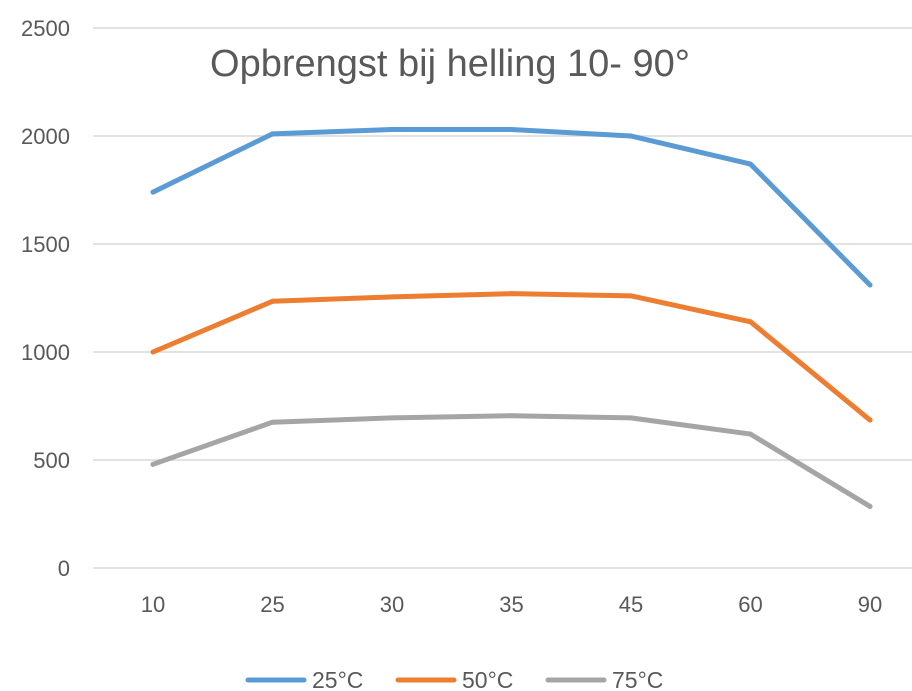 The width and height of the screenshot is (912, 691). Describe the element at coordinates (604, 679) in the screenshot. I see `legend-item: 75°C` at that location.